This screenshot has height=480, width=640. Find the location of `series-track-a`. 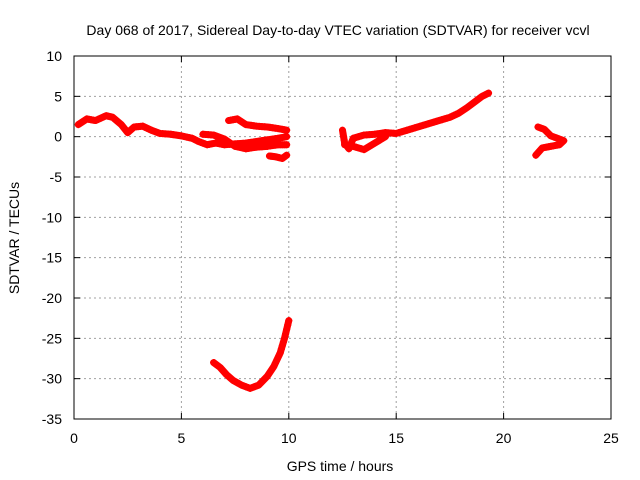

series-track-a is located at coordinates (182, 130).